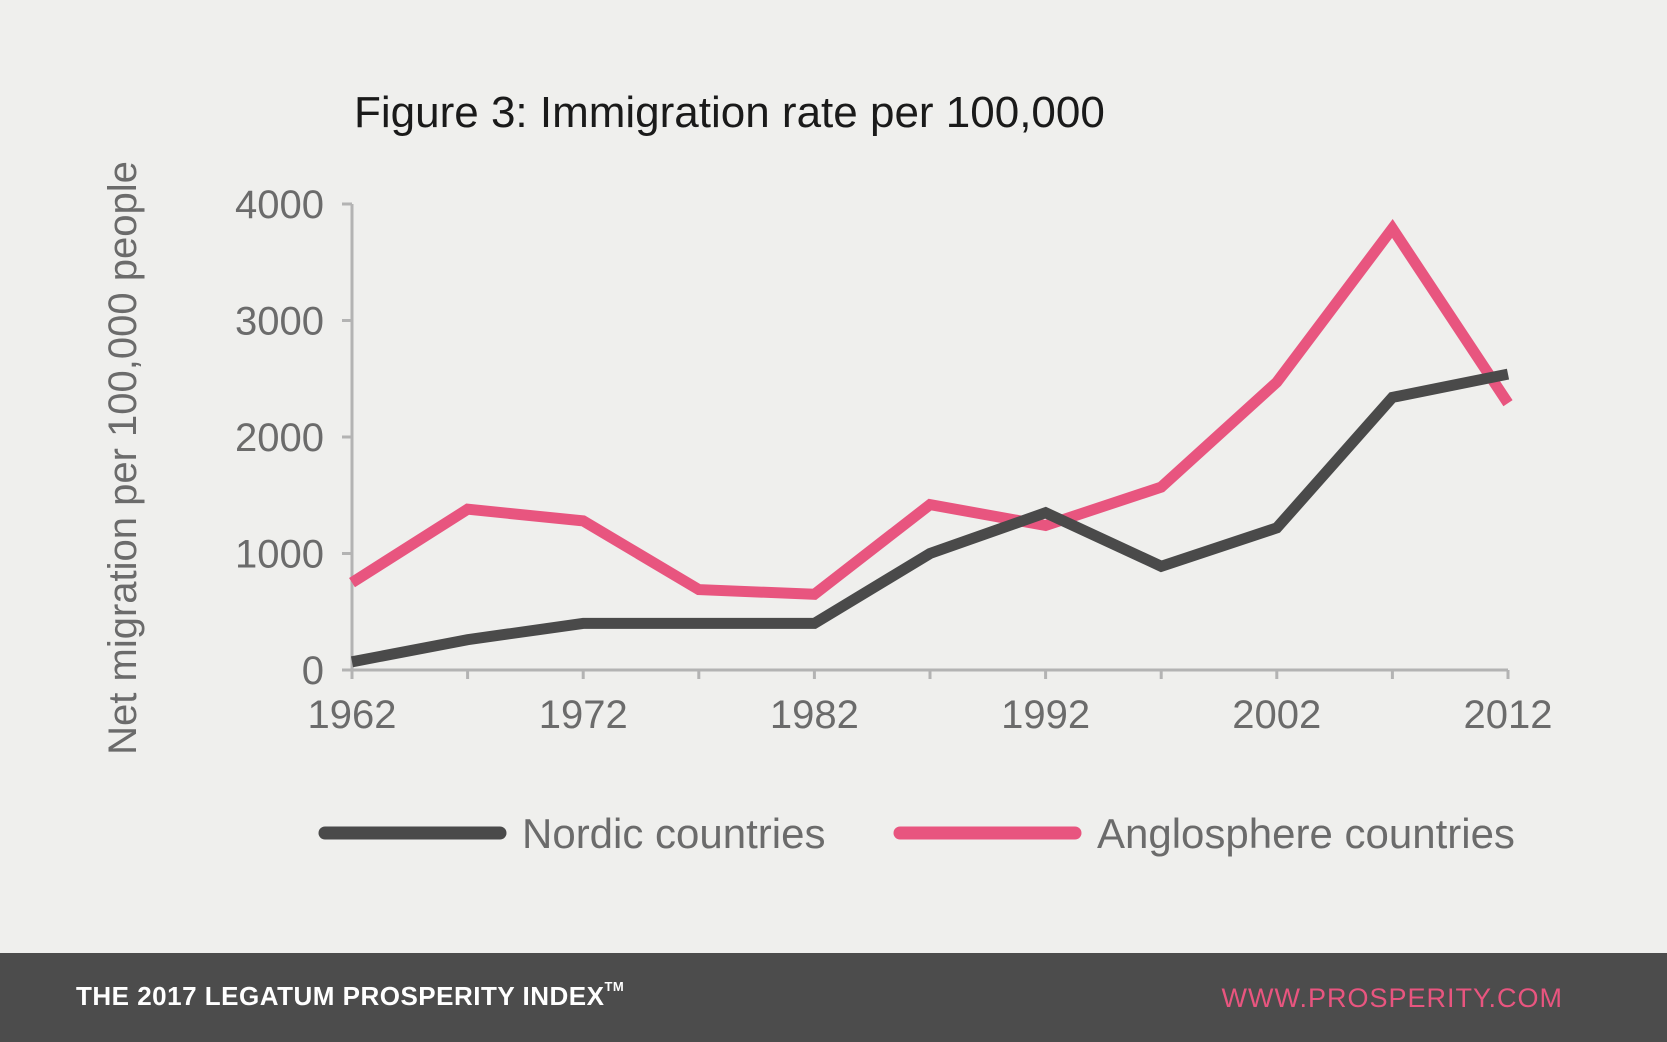  I want to click on y-tick-label: 0, so click(313, 671).